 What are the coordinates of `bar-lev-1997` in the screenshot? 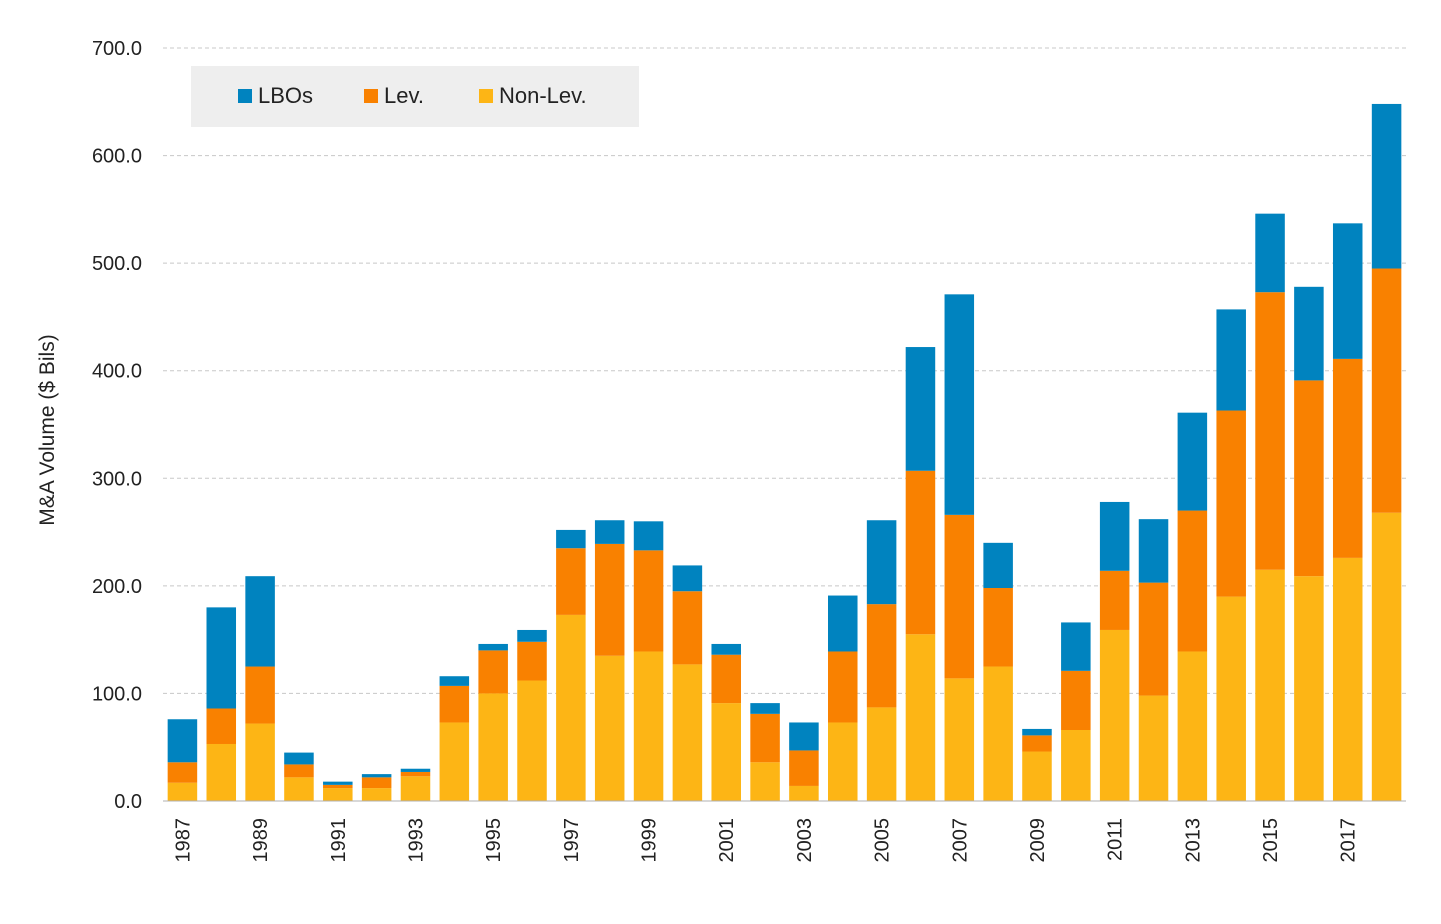 It's located at (571, 581).